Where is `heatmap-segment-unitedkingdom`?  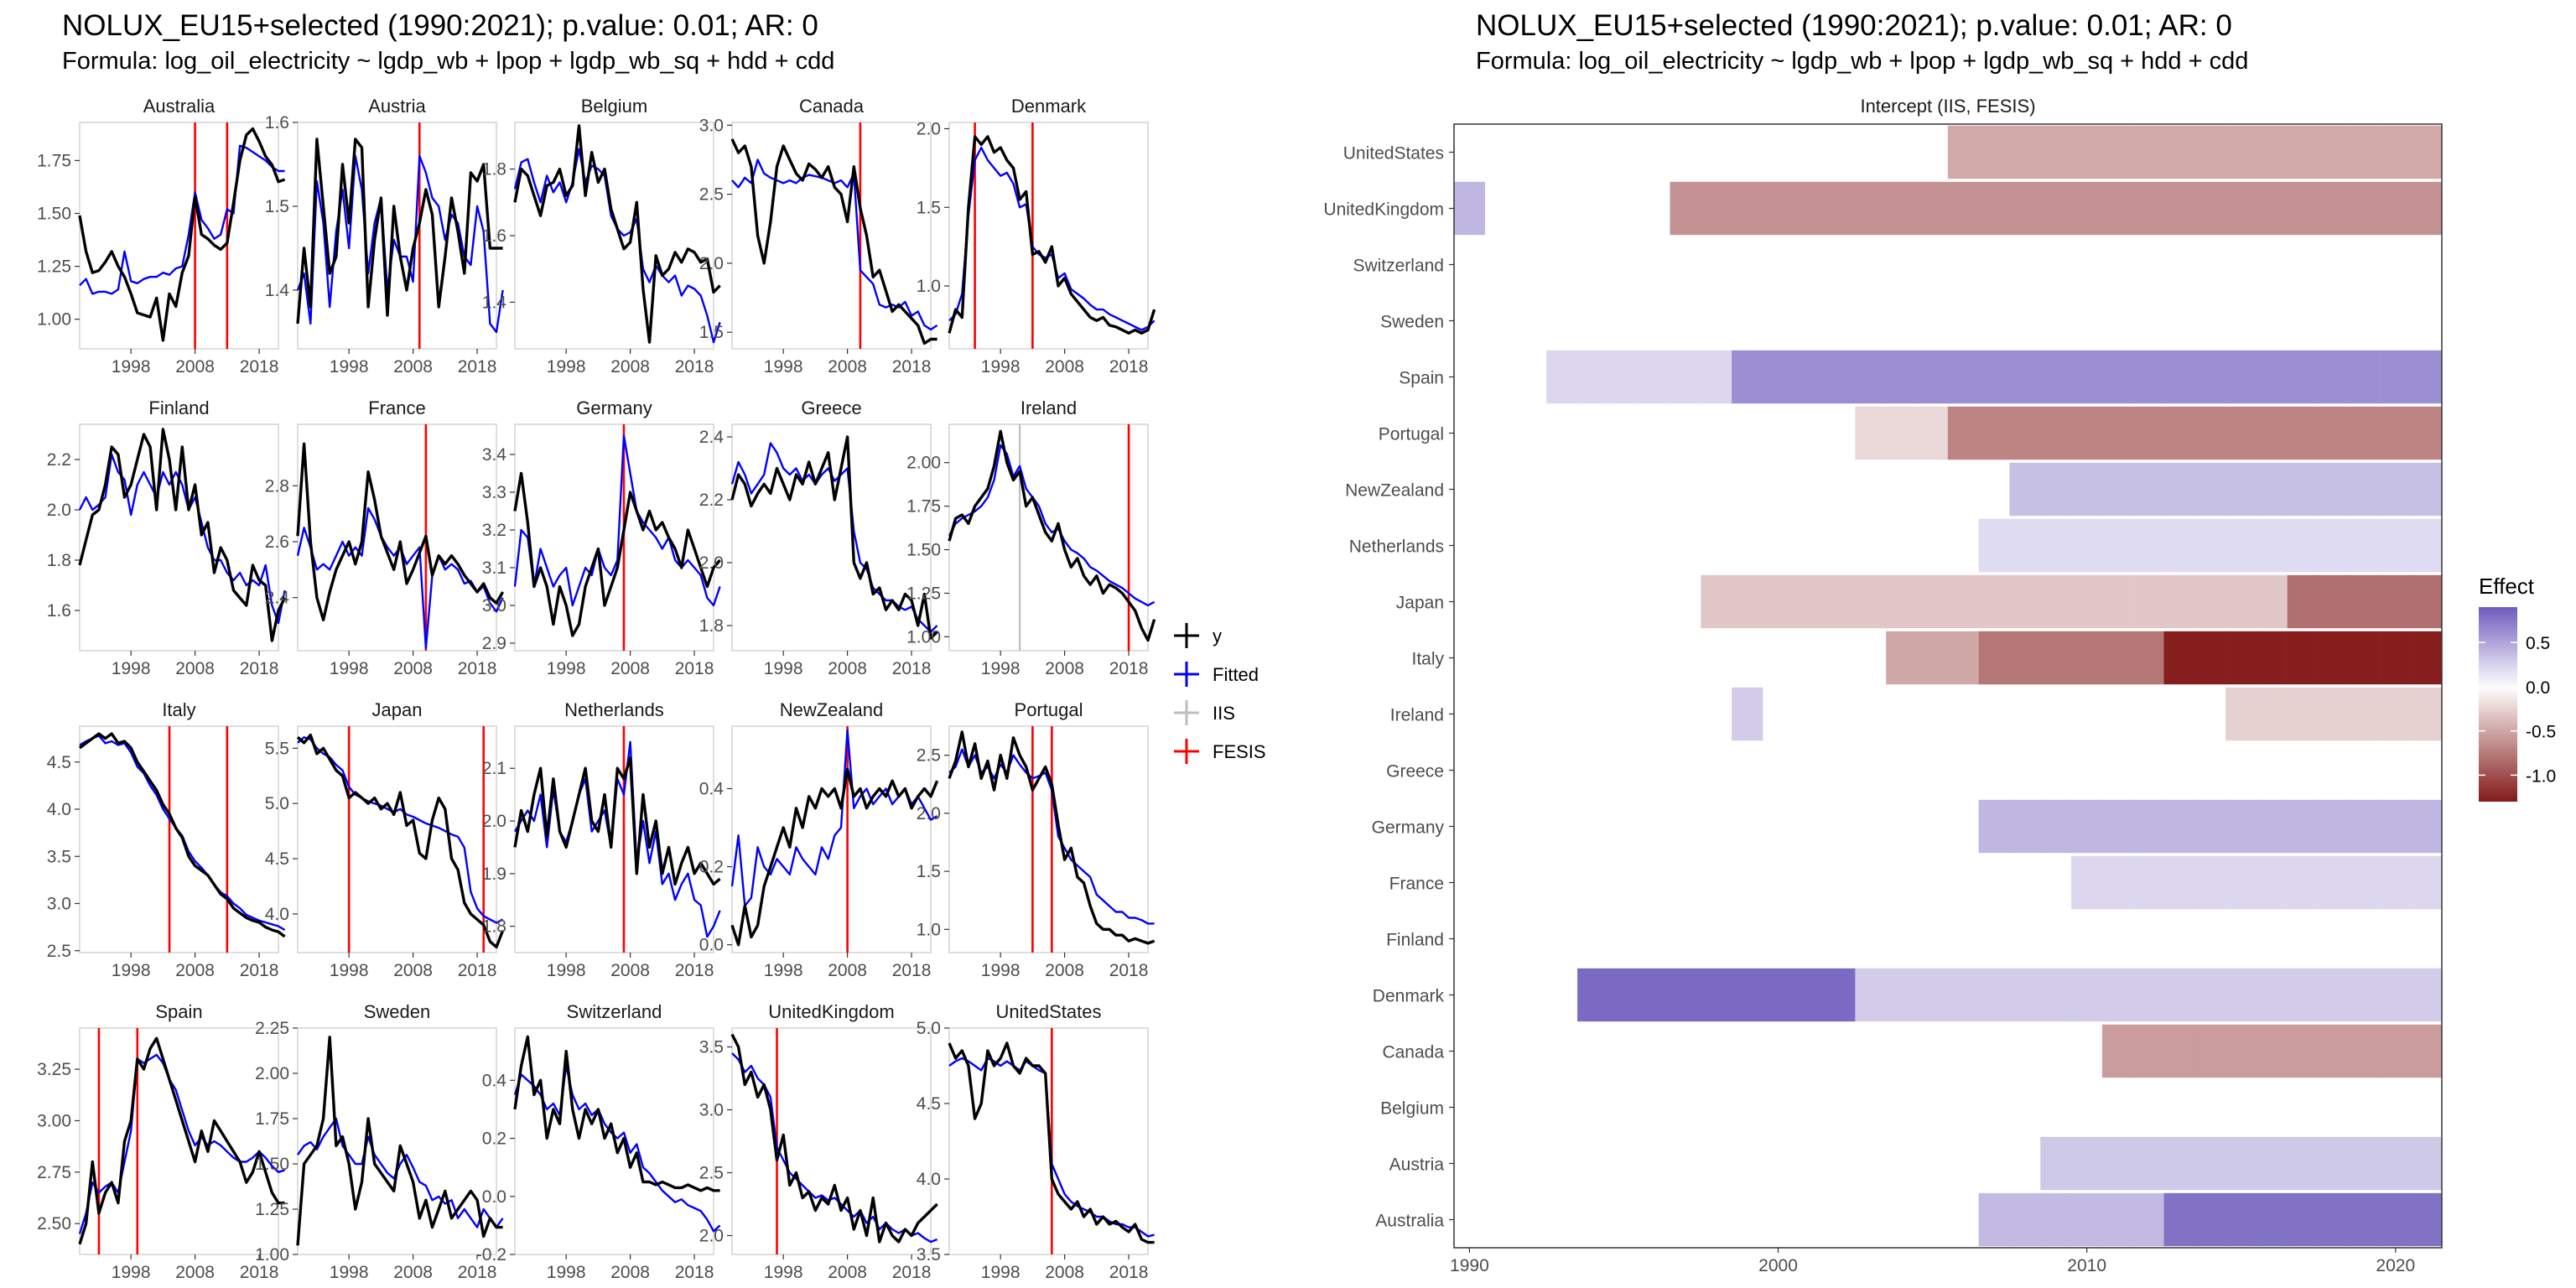
heatmap-segment-unitedkingdom is located at coordinates (2056, 208).